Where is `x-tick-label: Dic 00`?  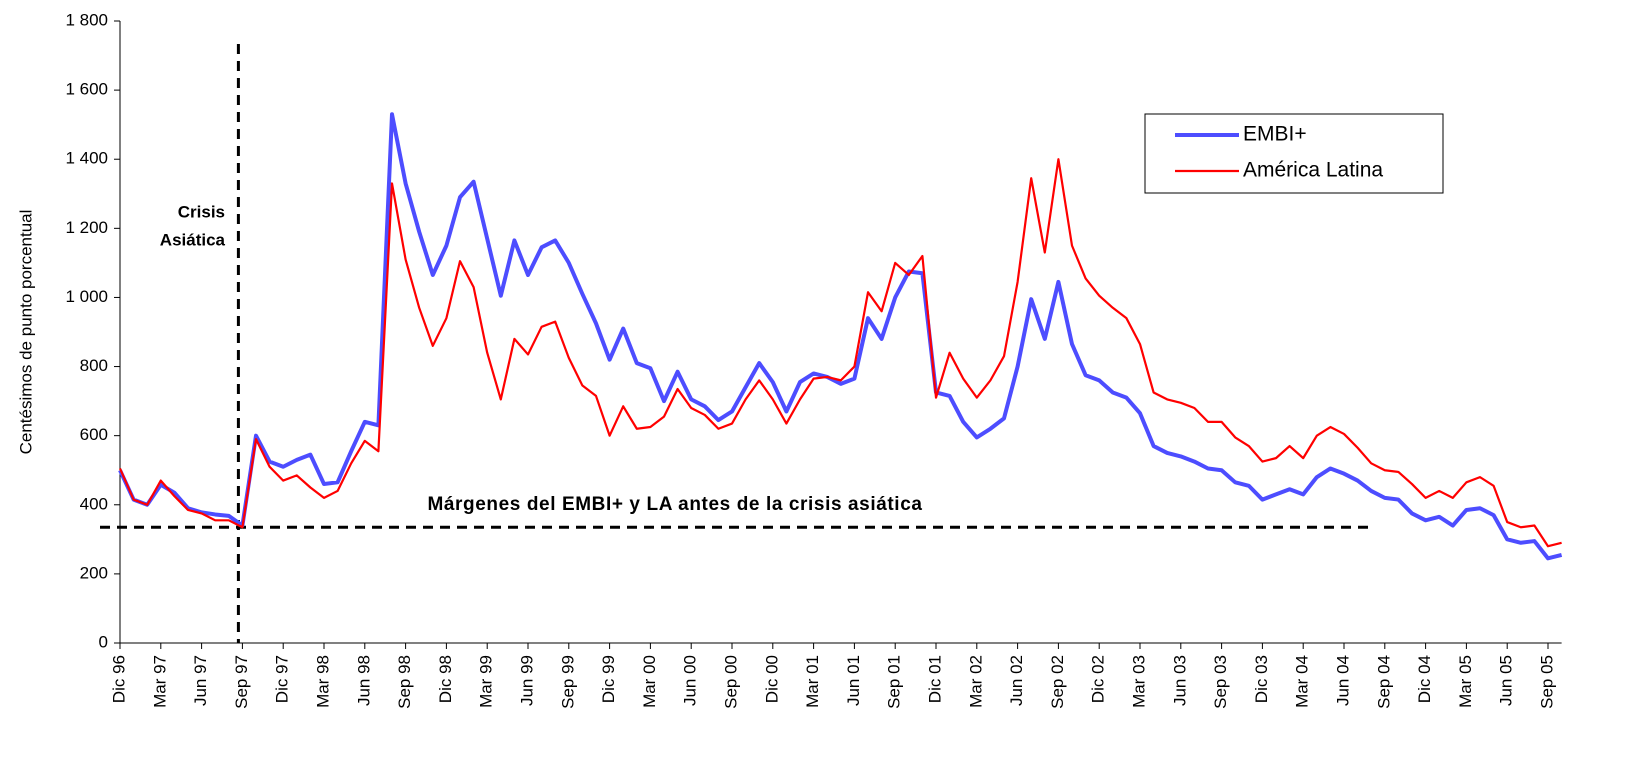
x-tick-label: Dic 00 is located at coordinates (771, 679).